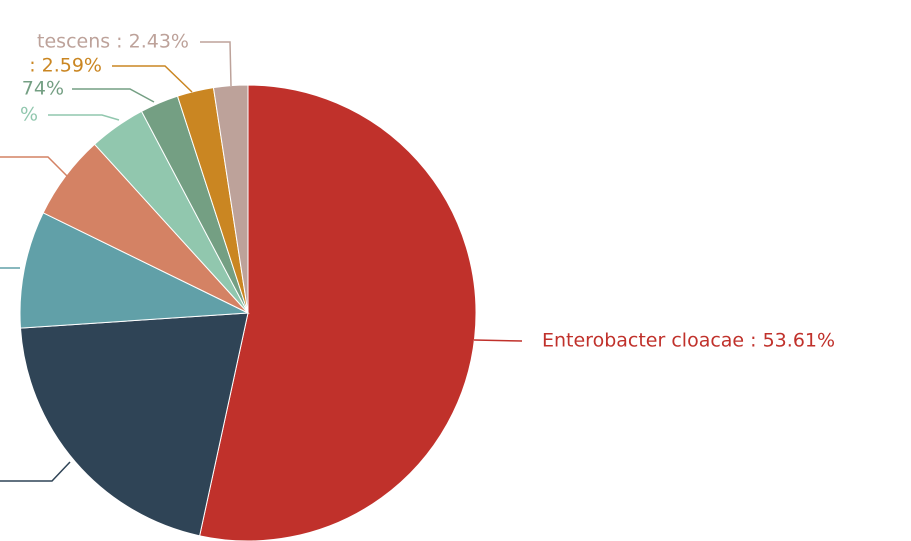 Image resolution: width=911 pixels, height=541 pixels. What do you see at coordinates (65, 66) in the screenshot?
I see `slice-label: : 2.59%` at bounding box center [65, 66].